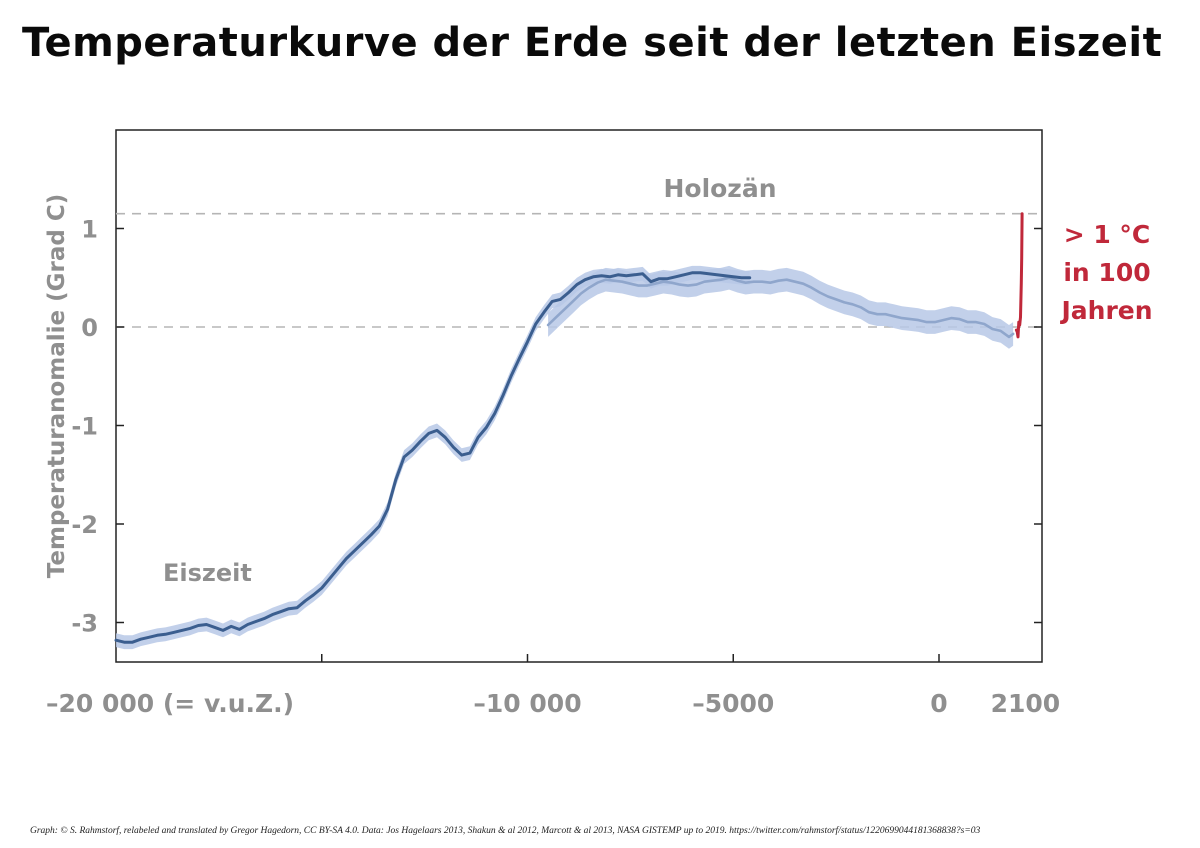 The width and height of the screenshot is (1200, 848). I want to click on y-tick-label-3: -2, so click(84, 525).